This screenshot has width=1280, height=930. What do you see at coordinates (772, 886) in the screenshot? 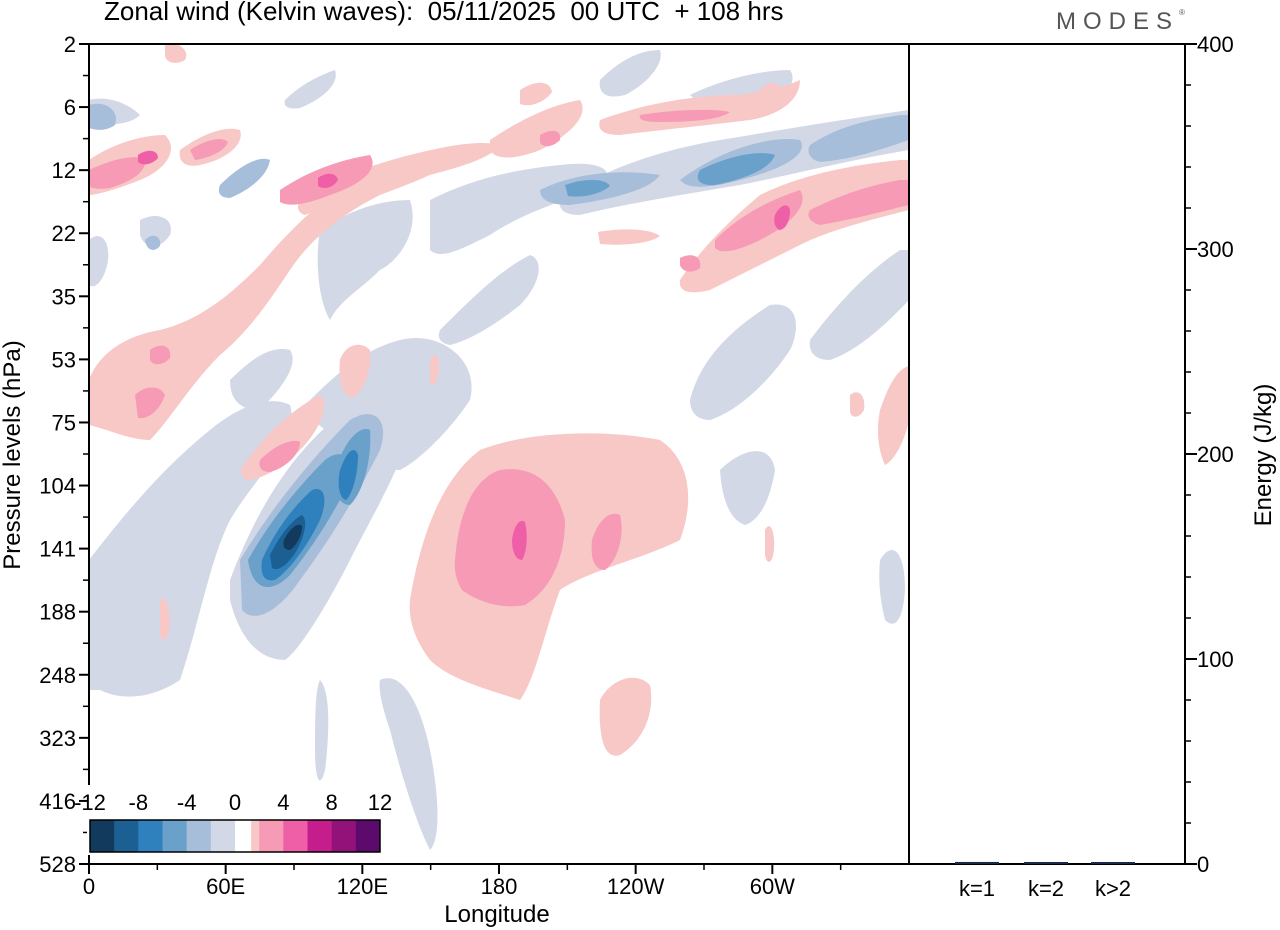
I see `x-tick-label: 60W` at bounding box center [772, 886].